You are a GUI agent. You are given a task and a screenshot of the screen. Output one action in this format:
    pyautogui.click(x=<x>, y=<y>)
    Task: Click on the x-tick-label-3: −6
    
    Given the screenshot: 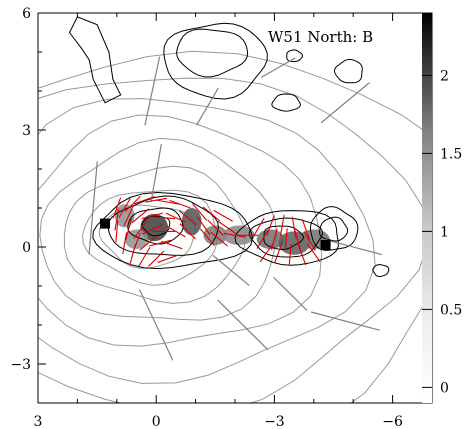 What is the action you would take?
    pyautogui.click(x=392, y=421)
    